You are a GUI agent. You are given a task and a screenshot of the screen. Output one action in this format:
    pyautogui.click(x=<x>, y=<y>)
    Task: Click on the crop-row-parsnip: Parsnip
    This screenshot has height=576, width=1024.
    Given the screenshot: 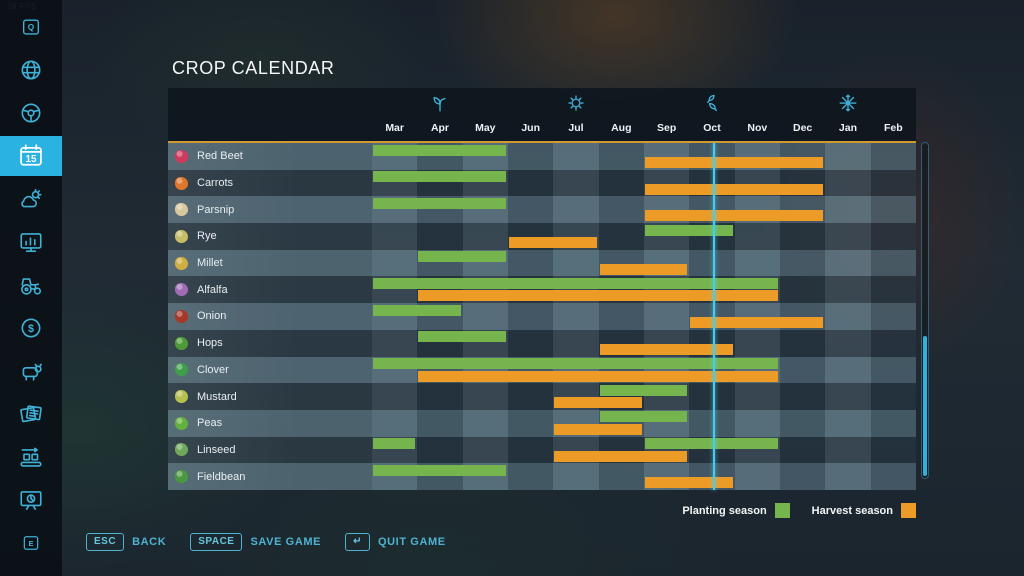 What is the action you would take?
    pyautogui.click(x=542, y=210)
    